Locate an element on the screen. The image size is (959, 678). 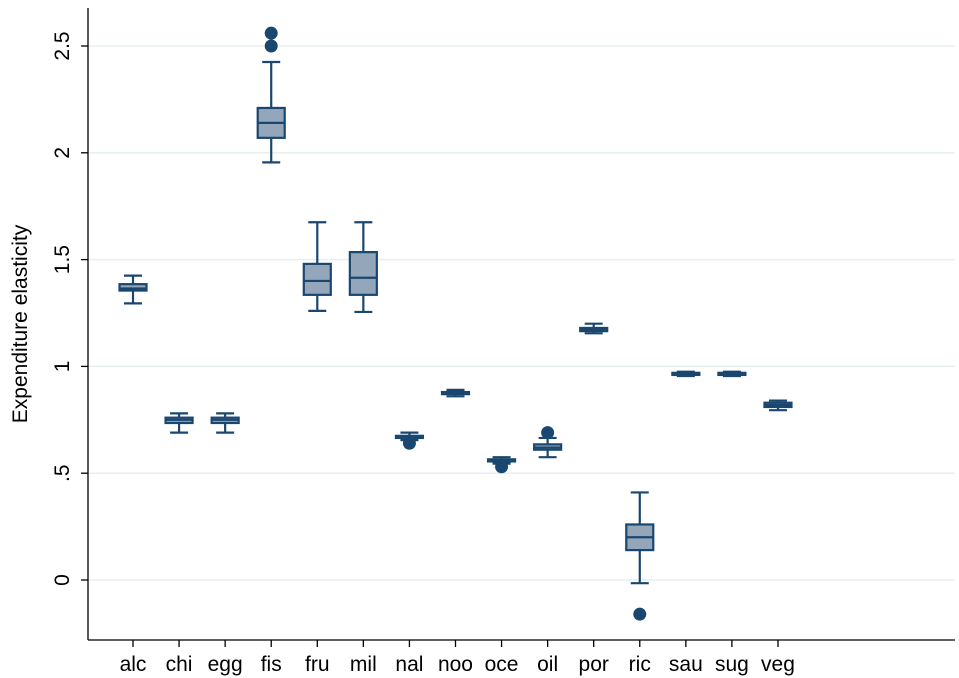
box-noo is located at coordinates (455, 393).